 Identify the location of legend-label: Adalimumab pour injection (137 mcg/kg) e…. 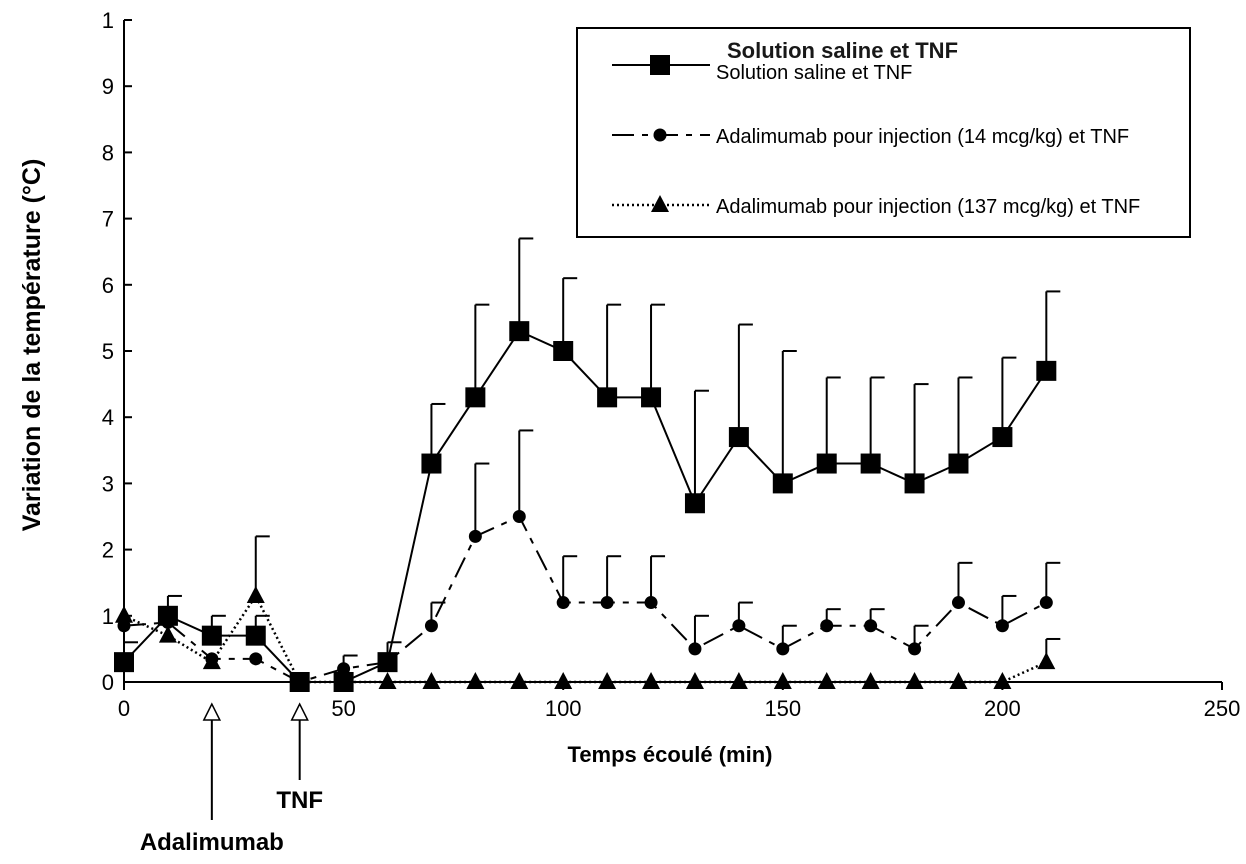
(928, 207).